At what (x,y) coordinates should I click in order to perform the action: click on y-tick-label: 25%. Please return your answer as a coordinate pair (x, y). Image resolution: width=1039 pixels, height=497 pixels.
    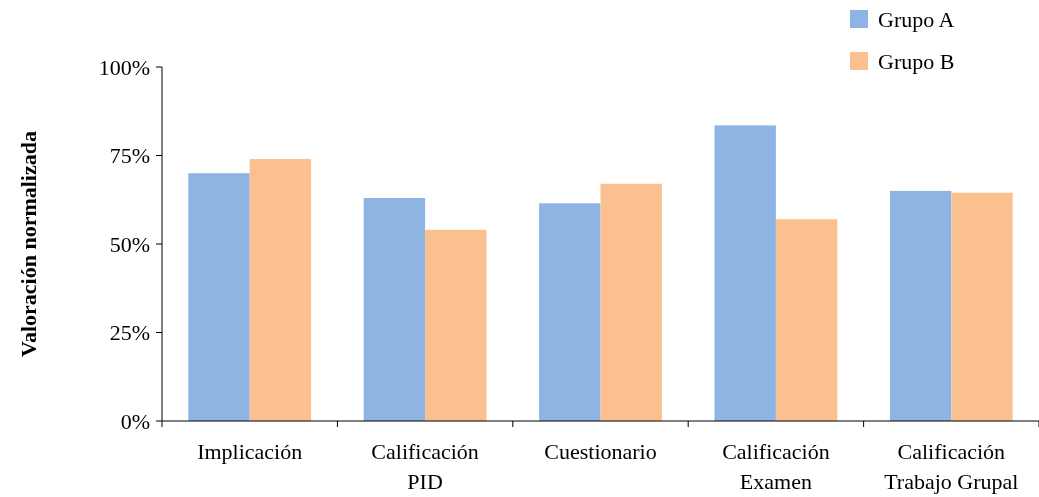
    Looking at the image, I should click on (129, 333).